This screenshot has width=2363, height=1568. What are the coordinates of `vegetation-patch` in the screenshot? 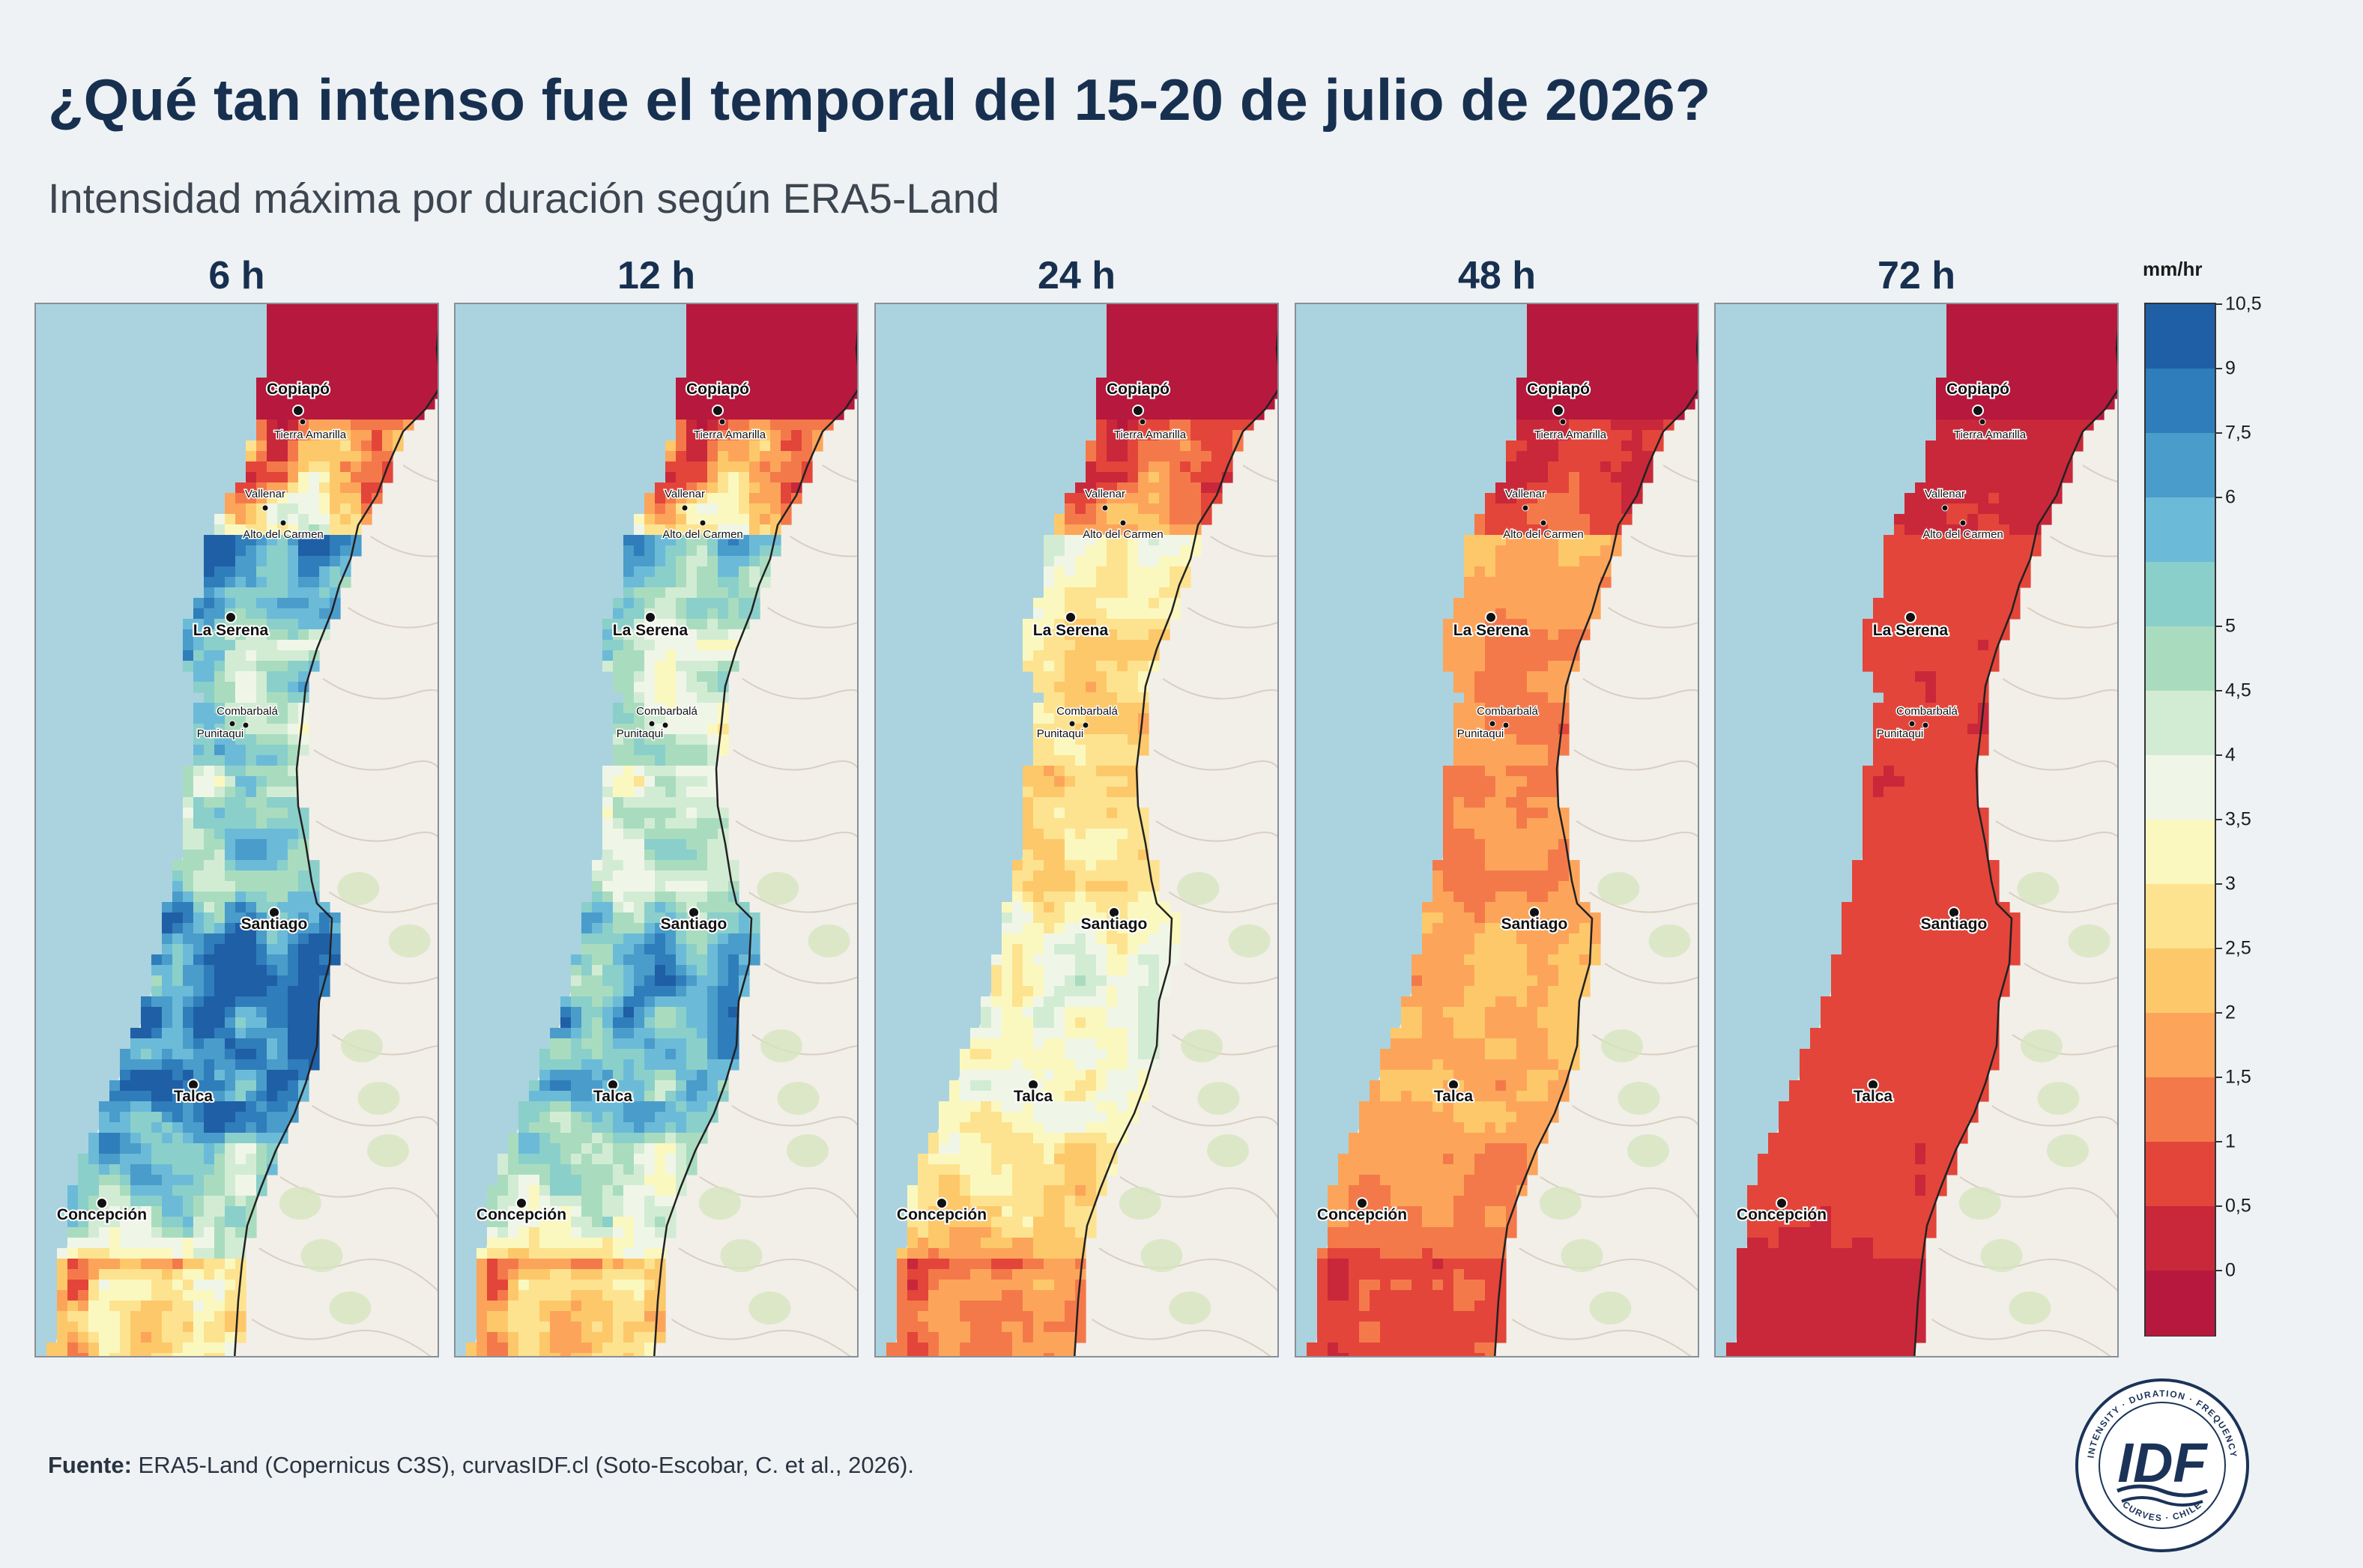 It's located at (1190, 1308).